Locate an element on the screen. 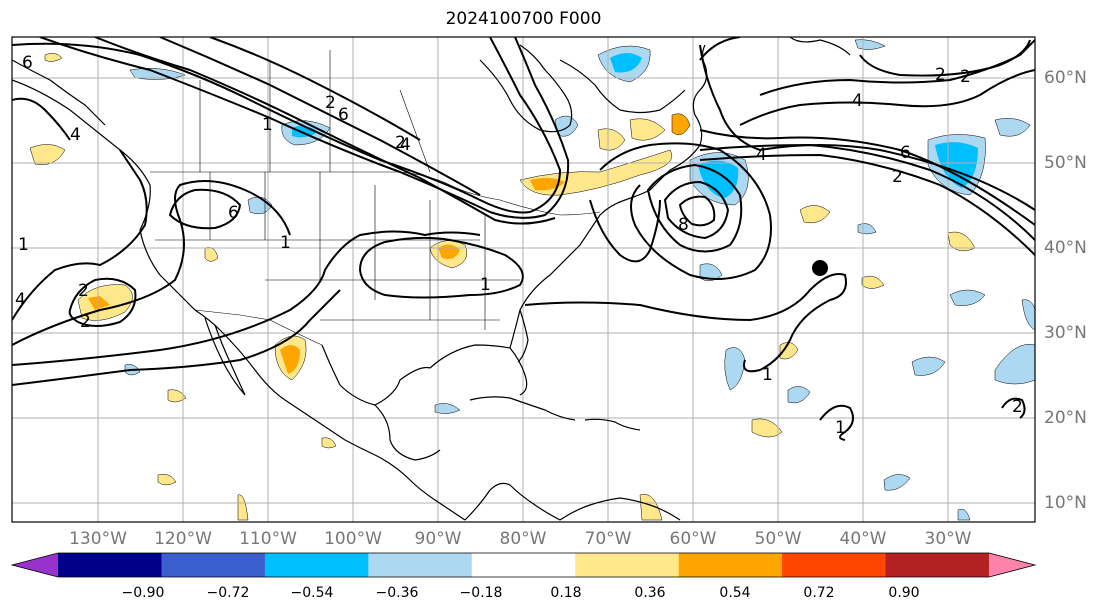 The width and height of the screenshot is (1105, 615). lat-tick-label: 50°N is located at coordinates (1065, 163).